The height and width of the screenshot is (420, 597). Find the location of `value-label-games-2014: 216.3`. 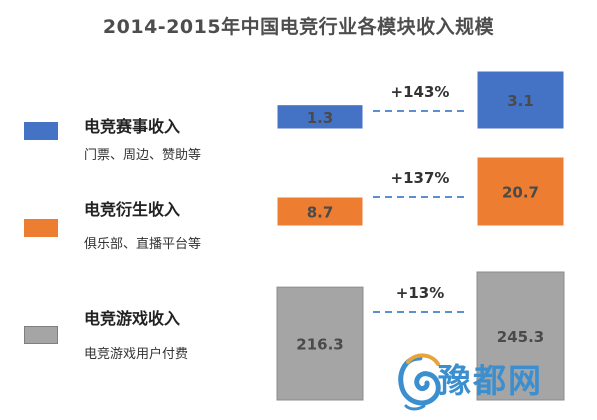

value-label-games-2014: 216.3 is located at coordinates (319, 345).